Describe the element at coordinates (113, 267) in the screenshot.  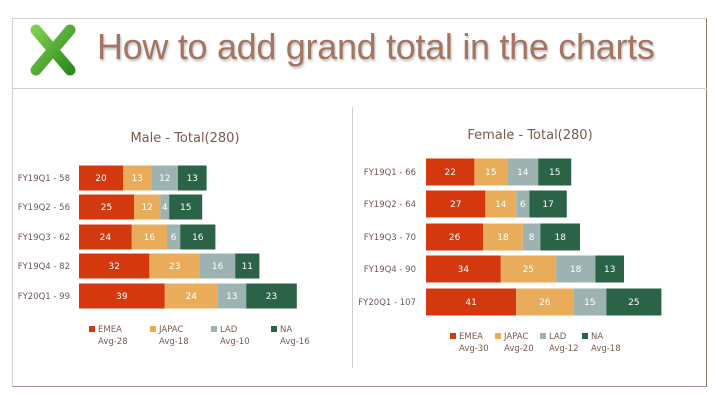
I see `male-data-label: 32` at that location.